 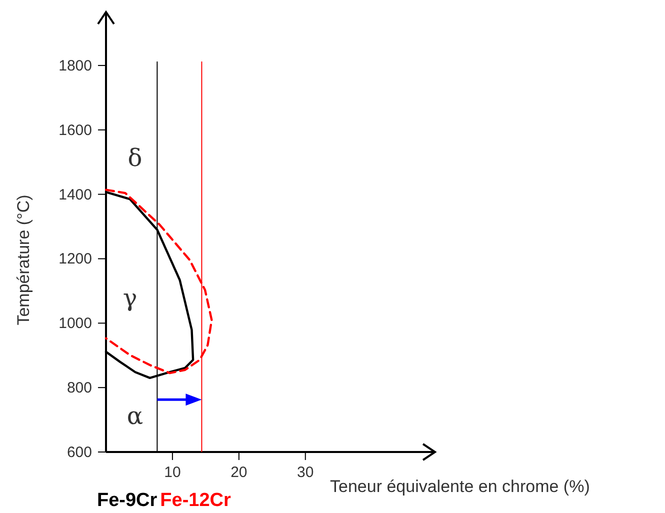 I want to click on x-axis-title: Teneur équivalente en chrome (%), so click(x=460, y=486).